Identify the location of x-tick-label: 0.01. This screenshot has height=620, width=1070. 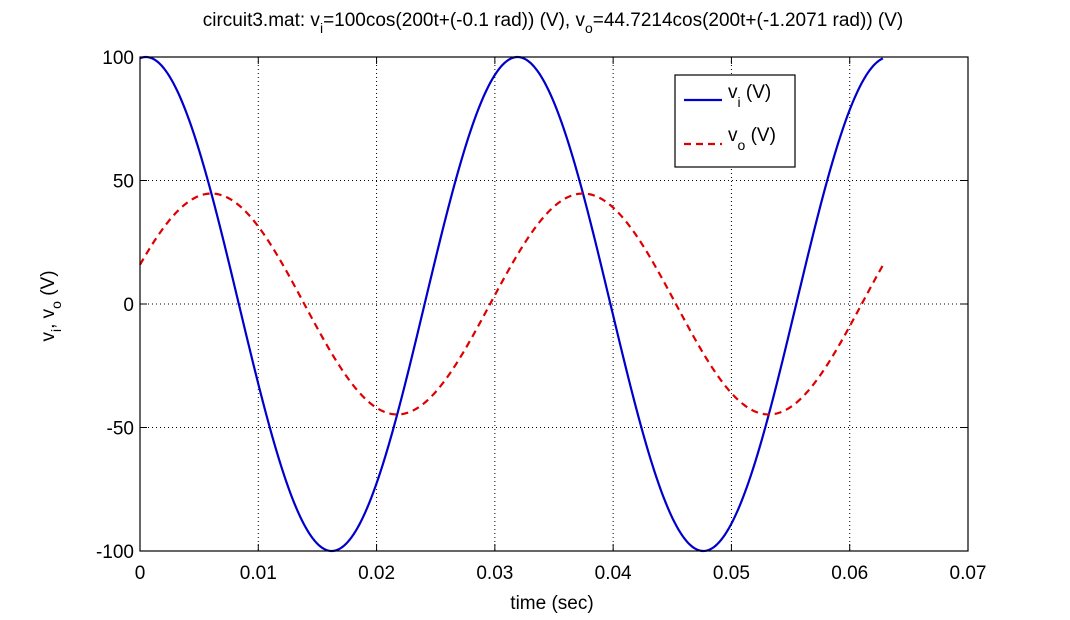
(258, 573).